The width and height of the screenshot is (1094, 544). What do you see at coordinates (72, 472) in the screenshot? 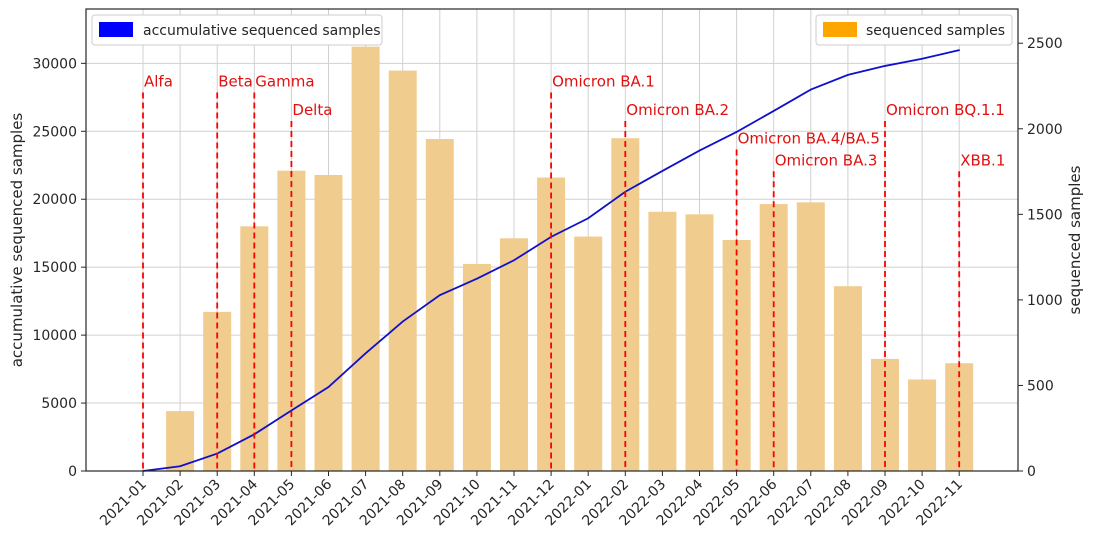
I see `y-left-tick-label: 0` at bounding box center [72, 472].